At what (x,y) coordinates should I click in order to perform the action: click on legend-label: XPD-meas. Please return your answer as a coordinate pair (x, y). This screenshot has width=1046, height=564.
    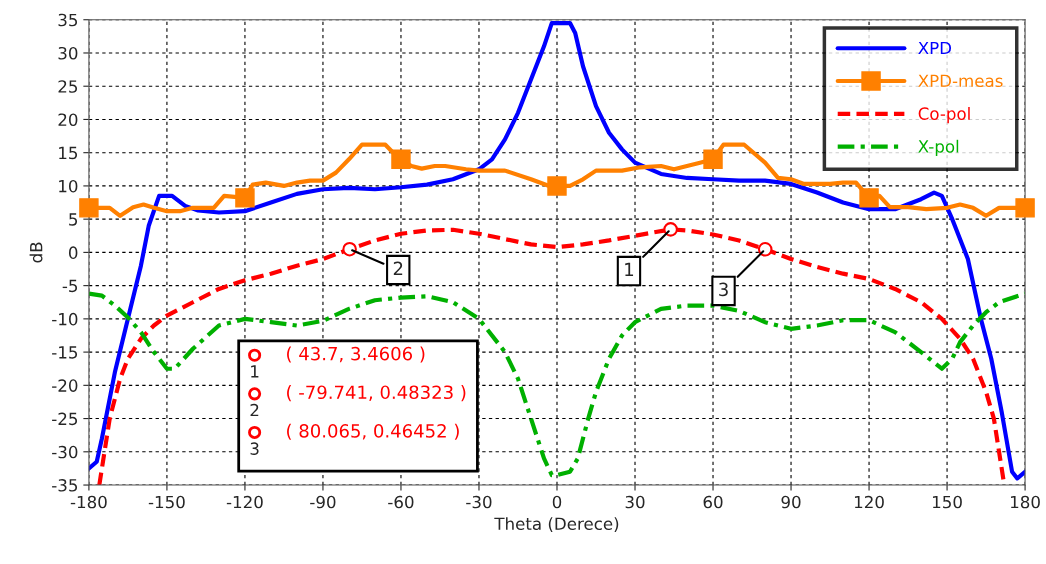
    Looking at the image, I should click on (960, 81).